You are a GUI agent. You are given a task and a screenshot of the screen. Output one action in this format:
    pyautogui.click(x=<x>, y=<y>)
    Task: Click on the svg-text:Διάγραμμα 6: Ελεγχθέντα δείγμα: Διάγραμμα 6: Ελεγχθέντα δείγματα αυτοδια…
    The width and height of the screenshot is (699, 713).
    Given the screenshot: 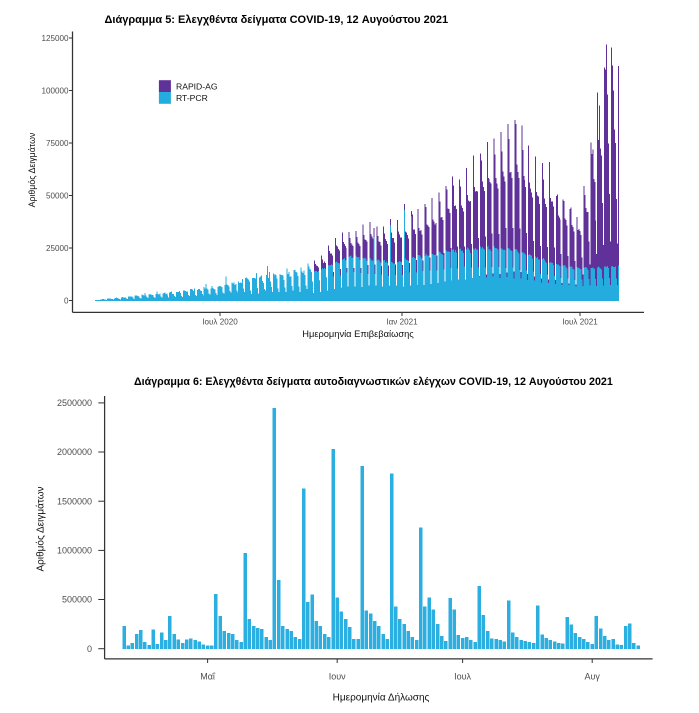 What is the action you would take?
    pyautogui.click(x=373, y=382)
    